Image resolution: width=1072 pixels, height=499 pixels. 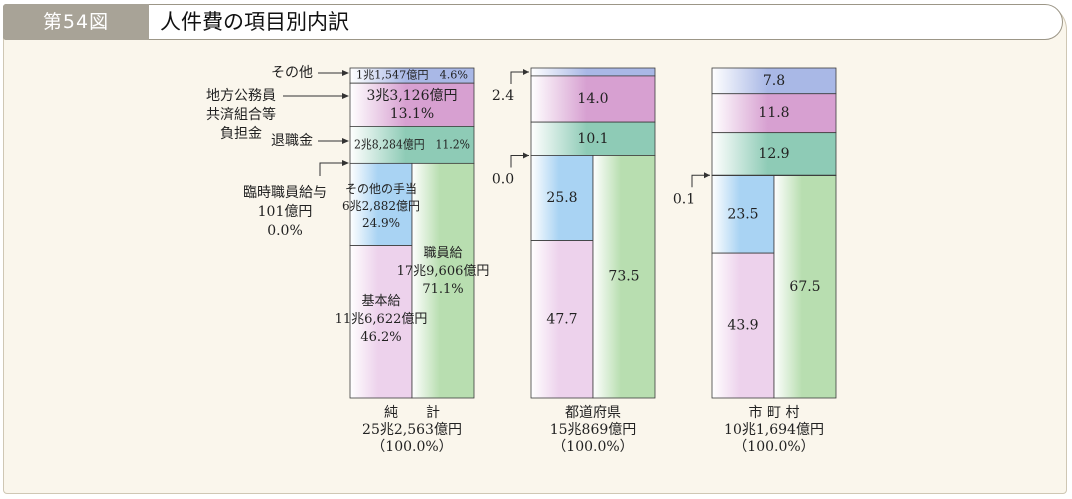 What do you see at coordinates (241, 134) in the screenshot?
I see `legend-label-pension-line-3: 負担金` at bounding box center [241, 134].